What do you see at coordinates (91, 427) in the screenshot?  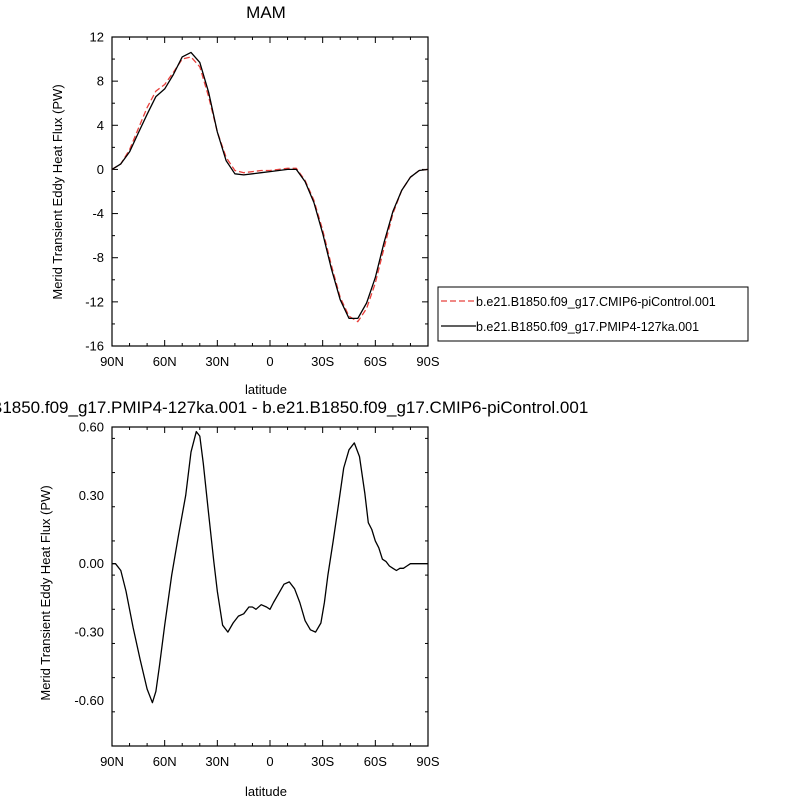 I see `bottom-y-tick-label: 0.60` at bounding box center [91, 427].